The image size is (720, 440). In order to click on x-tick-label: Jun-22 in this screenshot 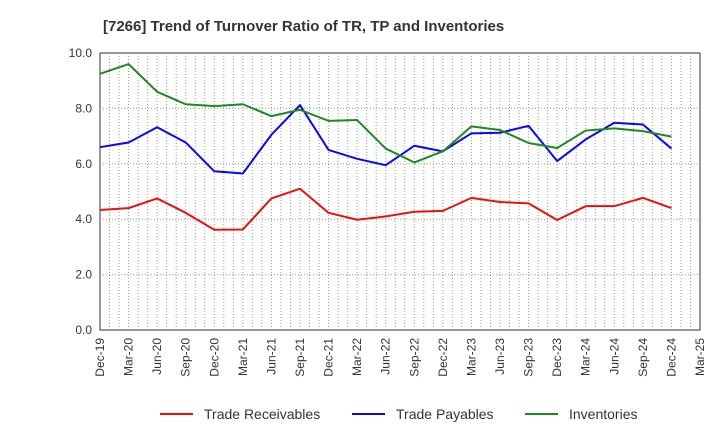, I will do `click(386, 356)`.